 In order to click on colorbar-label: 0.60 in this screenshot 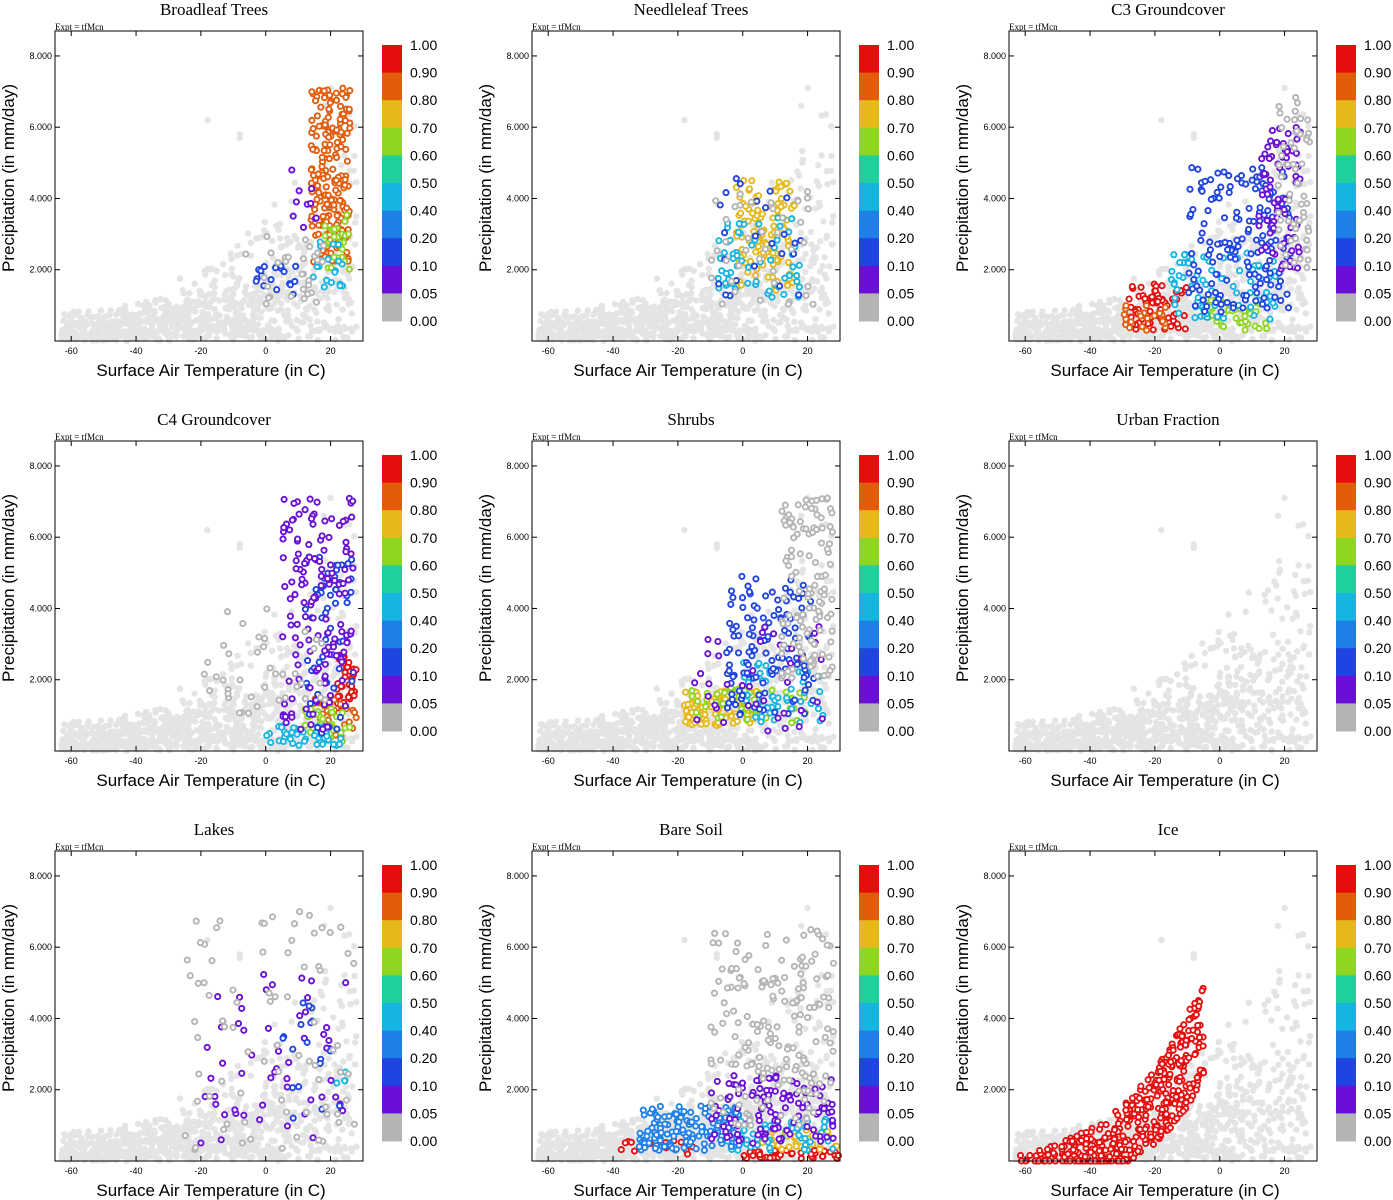, I will do `click(900, 155)`.